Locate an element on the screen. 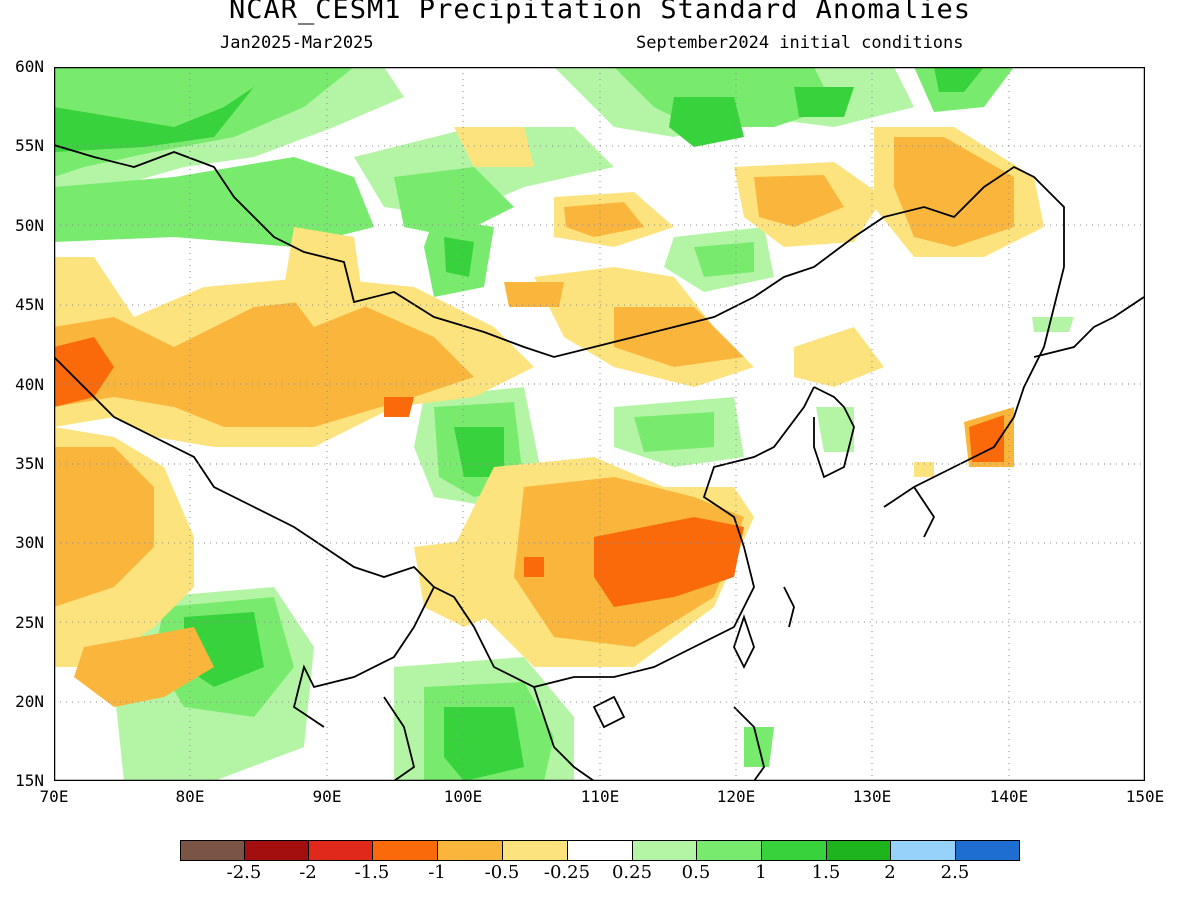  lat-label-45n: 45N is located at coordinates (29, 304).